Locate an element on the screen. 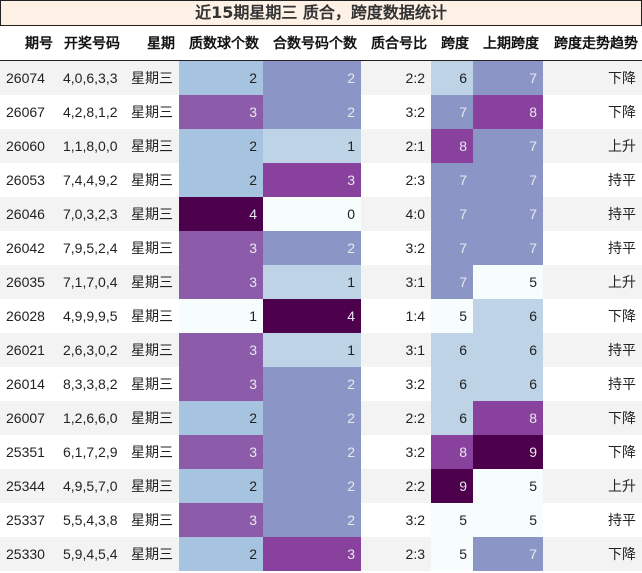  header-numbers: 开奖号码 is located at coordinates (90, 43).